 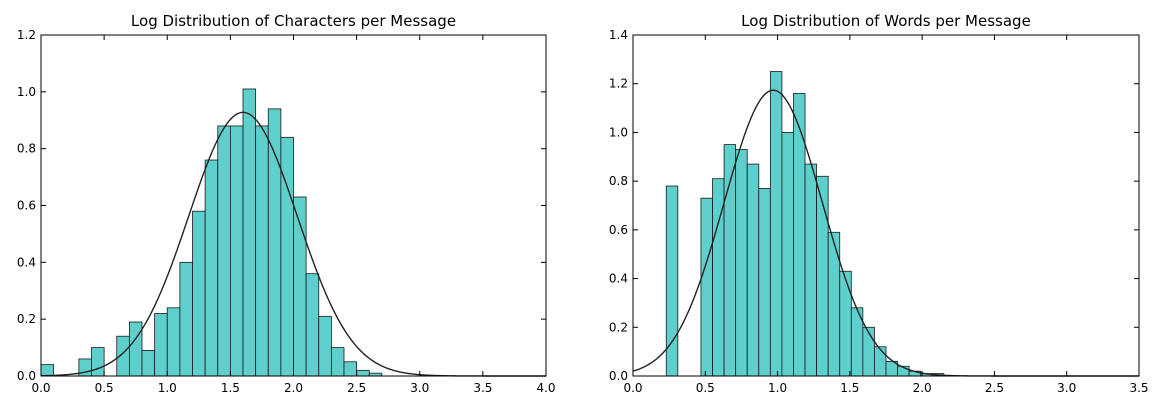 What do you see at coordinates (618, 35) in the screenshot?
I see `y-tick-label: 1.4` at bounding box center [618, 35].